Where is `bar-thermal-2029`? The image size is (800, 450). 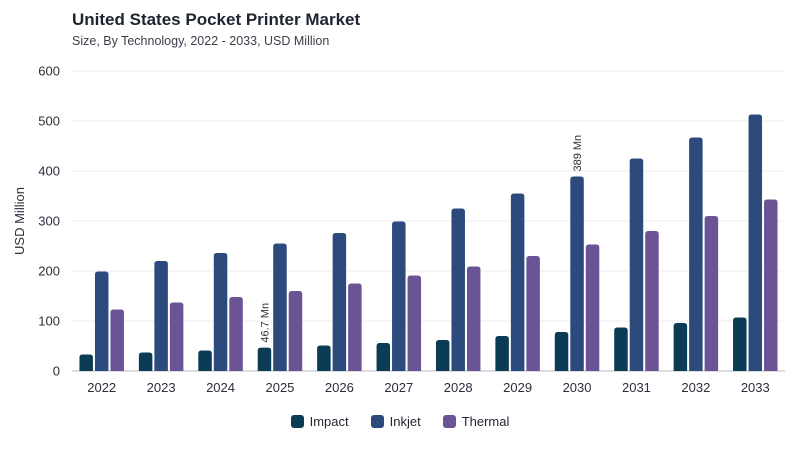 bar-thermal-2029 is located at coordinates (533, 313).